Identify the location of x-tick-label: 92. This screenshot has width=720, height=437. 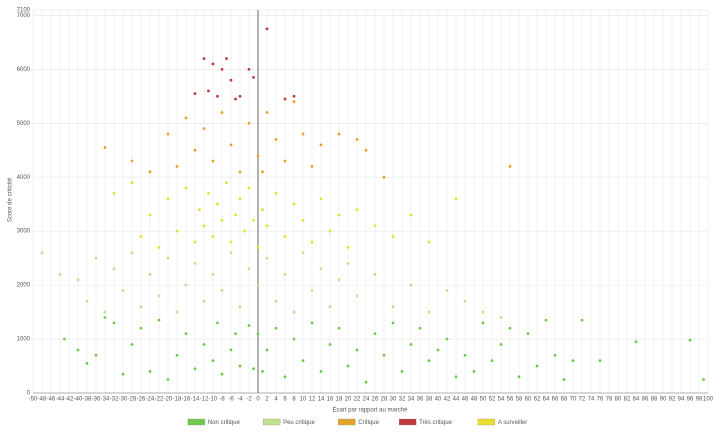
(672, 400).